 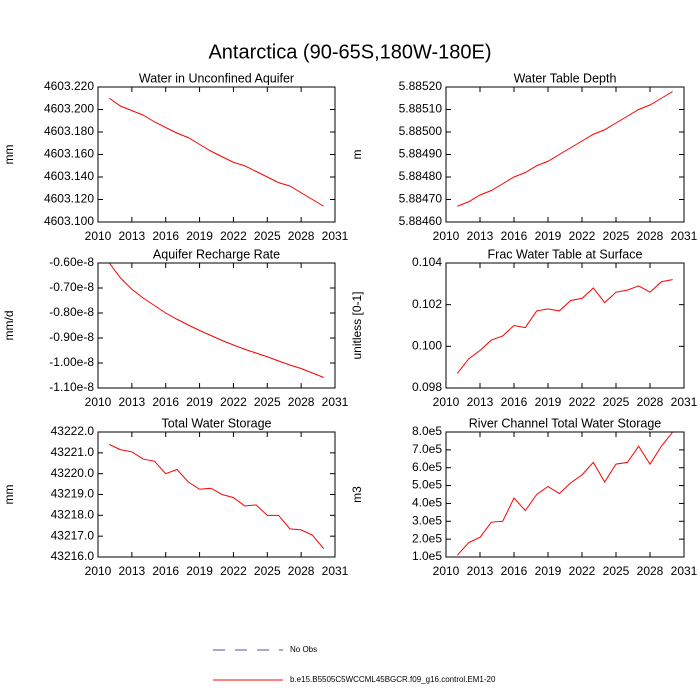 I want to click on y-tick-label: 5.88480, so click(x=421, y=176).